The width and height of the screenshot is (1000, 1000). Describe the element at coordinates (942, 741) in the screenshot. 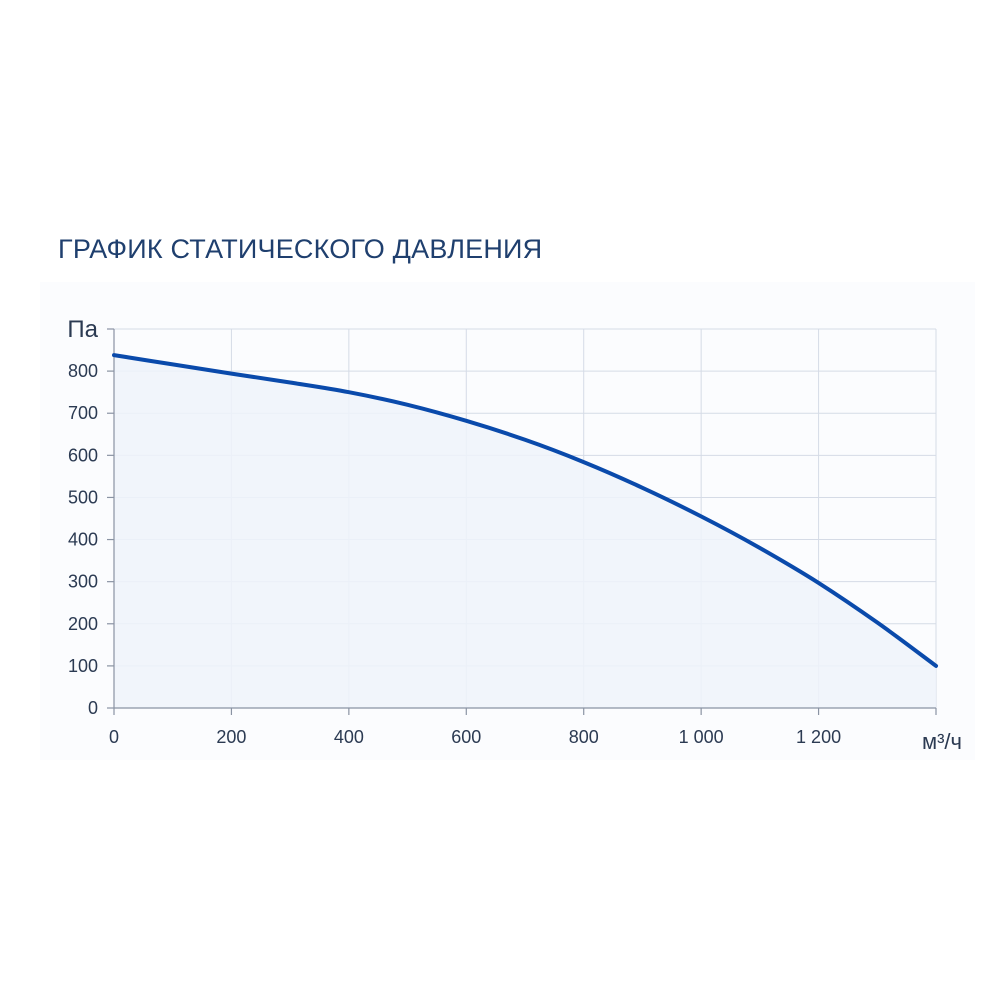

I see `x-axis-label: м³/ч` at that location.